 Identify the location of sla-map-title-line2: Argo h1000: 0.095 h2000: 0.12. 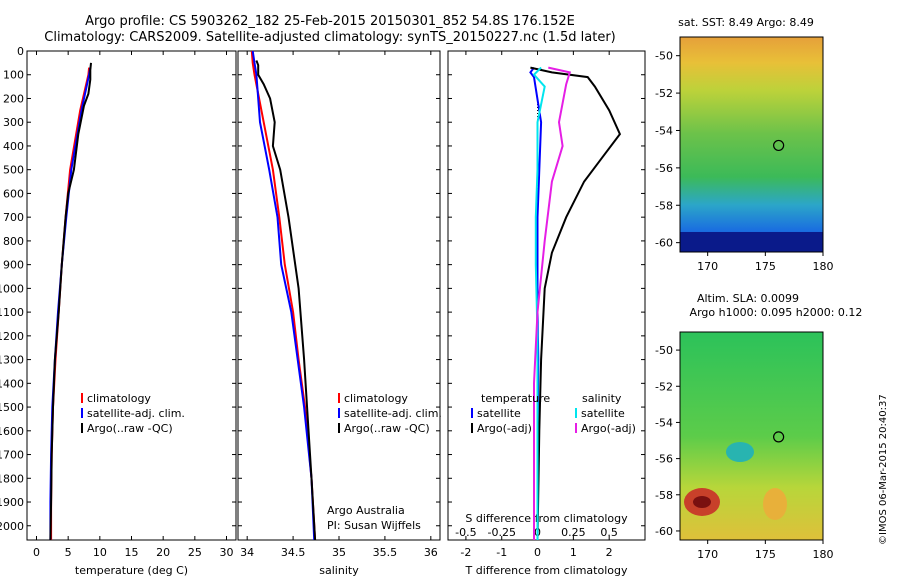
(776, 312).